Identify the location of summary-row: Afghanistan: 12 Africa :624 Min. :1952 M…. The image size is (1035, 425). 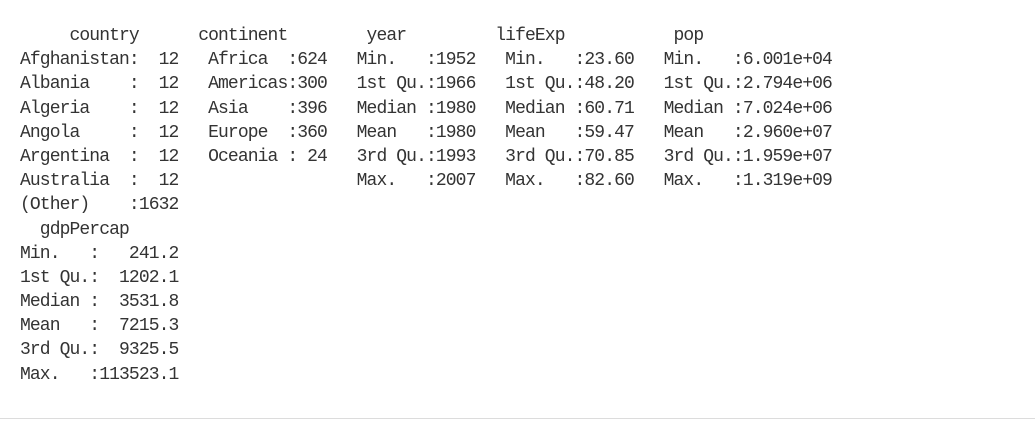
(426, 60).